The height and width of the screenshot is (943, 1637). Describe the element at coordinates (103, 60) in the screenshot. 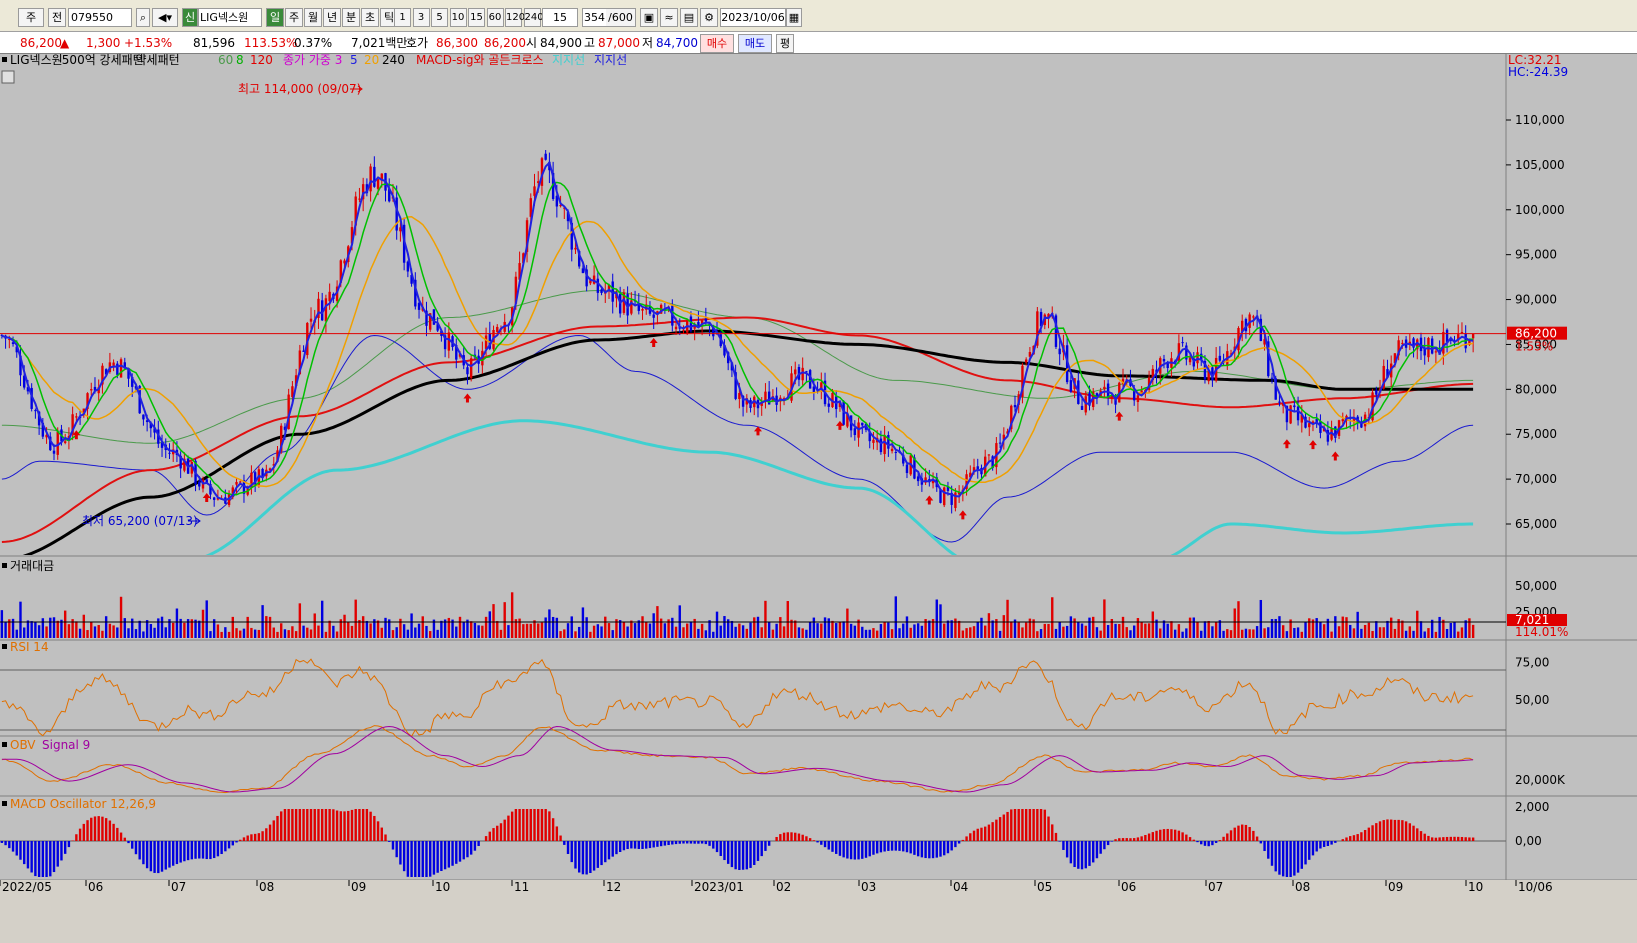

I see `legend-pattern-strong: 500억 강세패턴` at that location.